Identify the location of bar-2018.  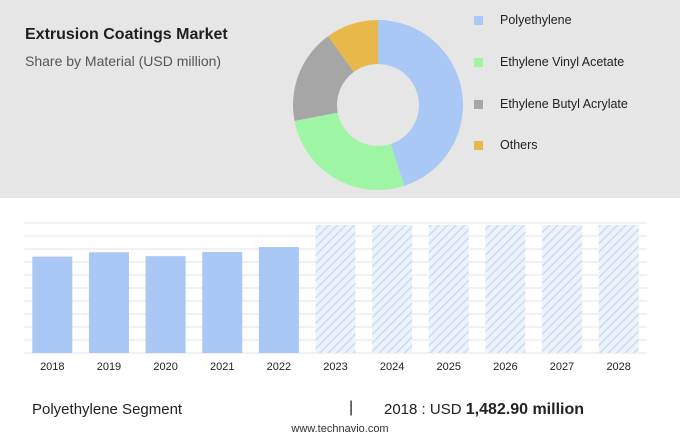
(52, 304).